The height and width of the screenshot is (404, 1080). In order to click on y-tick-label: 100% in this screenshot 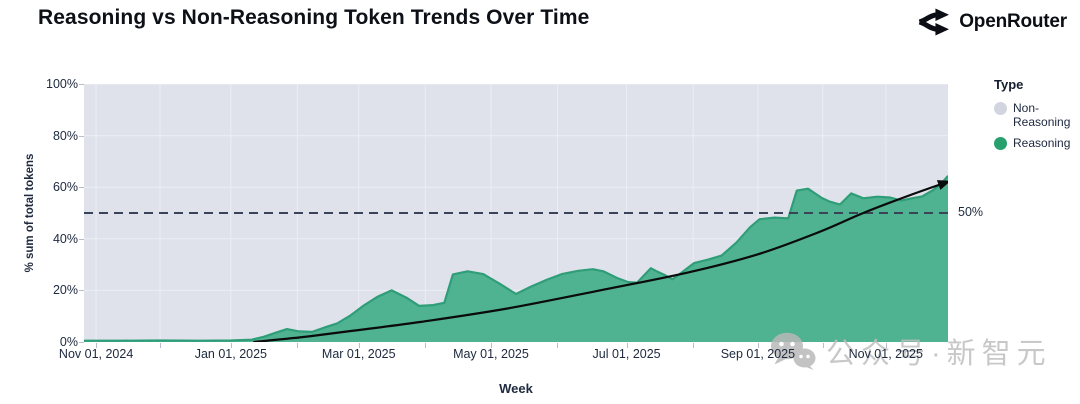, I will do `click(62, 84)`.